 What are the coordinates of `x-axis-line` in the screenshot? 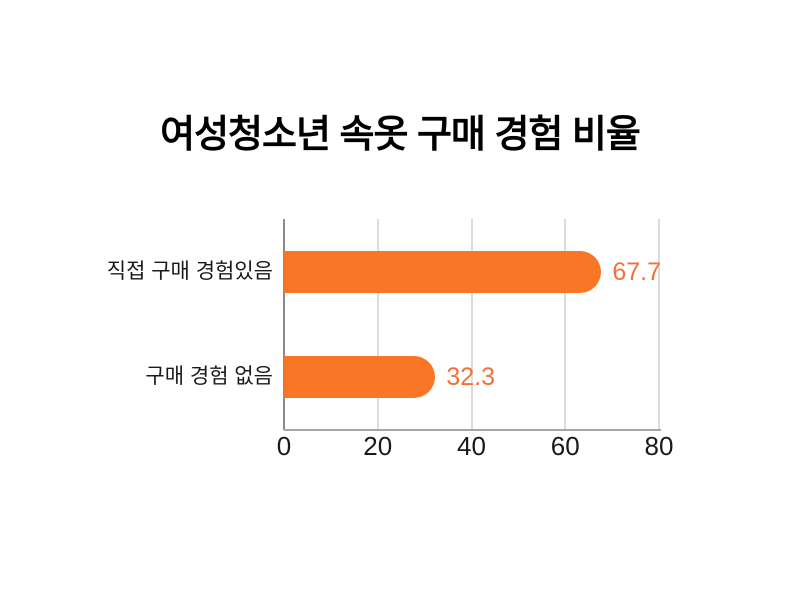 It's located at (472, 430).